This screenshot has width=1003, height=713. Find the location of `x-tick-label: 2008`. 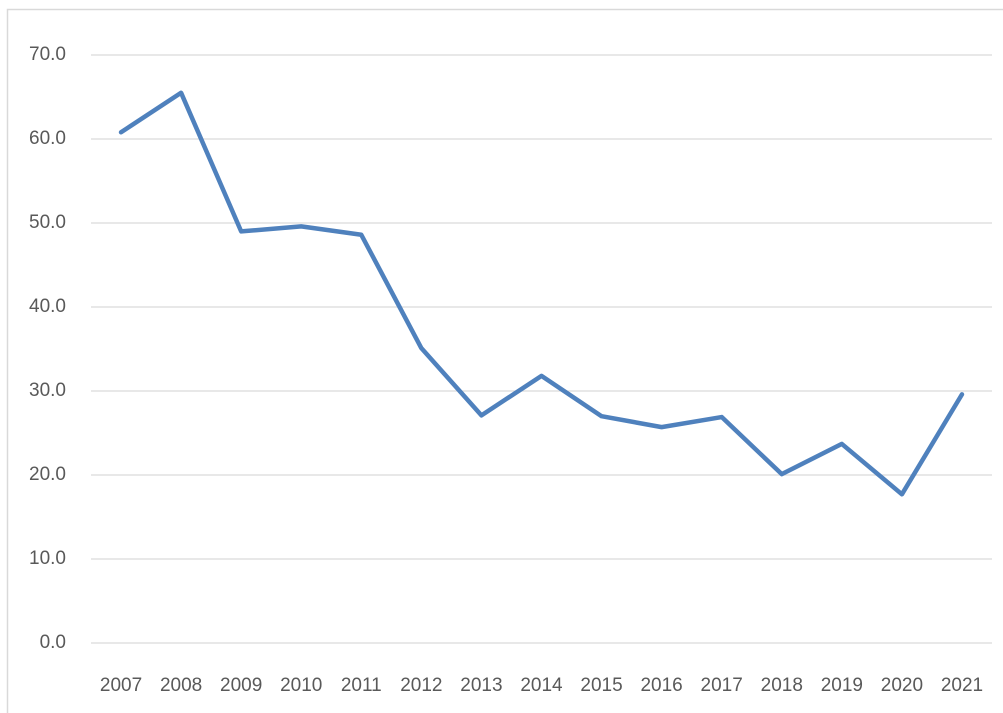

x-tick-label: 2008 is located at coordinates (181, 685).